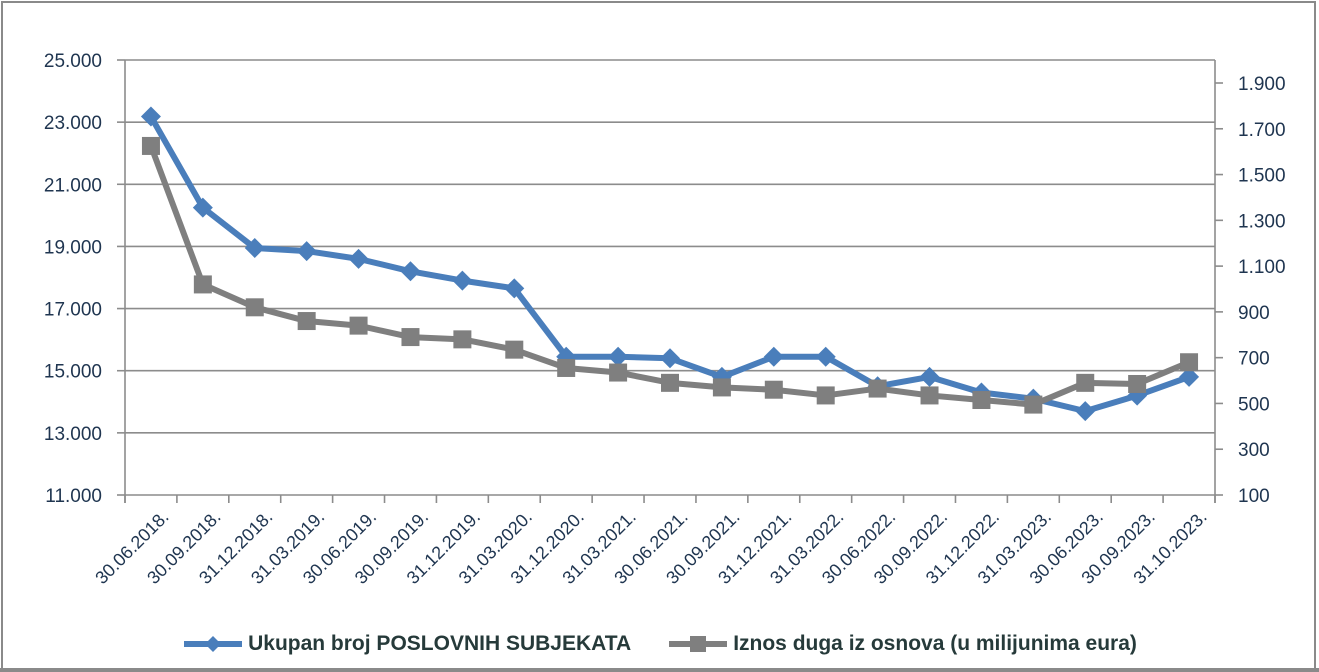  Describe the element at coordinates (73, 123) in the screenshot. I see `left-tick-label: 23.000` at that location.